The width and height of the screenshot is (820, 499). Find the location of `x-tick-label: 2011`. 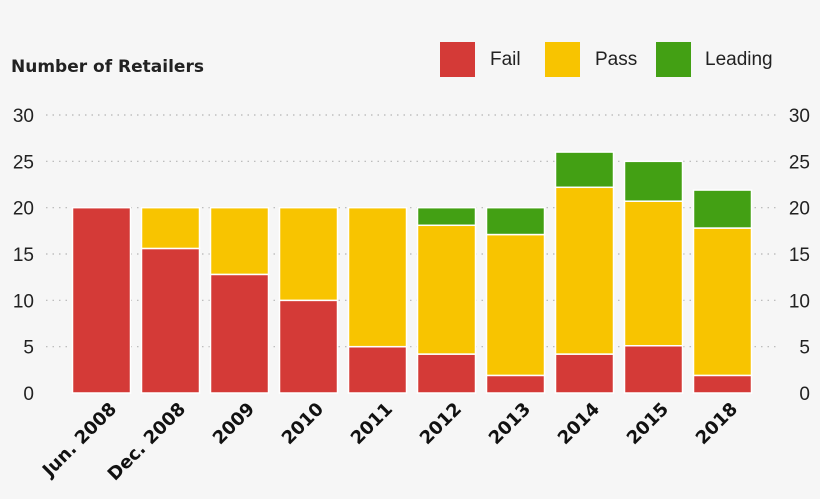

x-tick-label: 2011 is located at coordinates (372, 424).